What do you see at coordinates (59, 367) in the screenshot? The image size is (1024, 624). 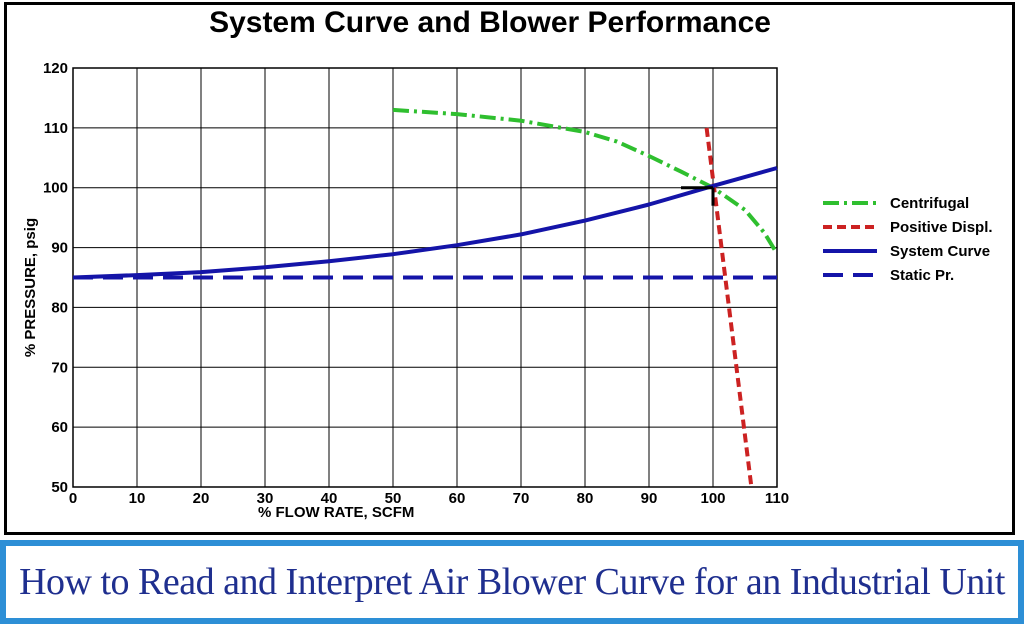 I see `y-tick-label: 70` at bounding box center [59, 367].